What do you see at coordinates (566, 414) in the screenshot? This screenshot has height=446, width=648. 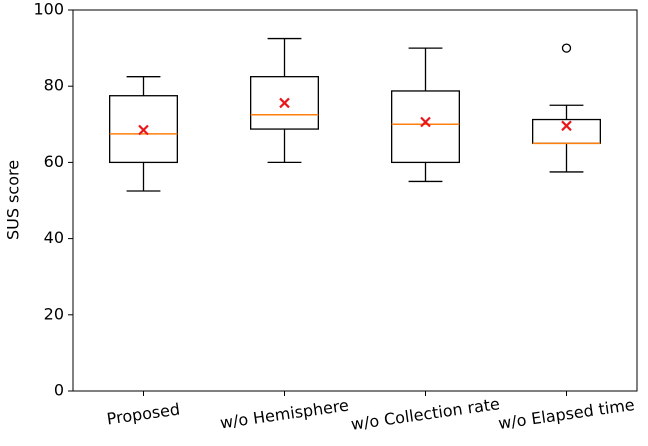 I see `x-tick-label: w/o Elapsed time` at bounding box center [566, 414].